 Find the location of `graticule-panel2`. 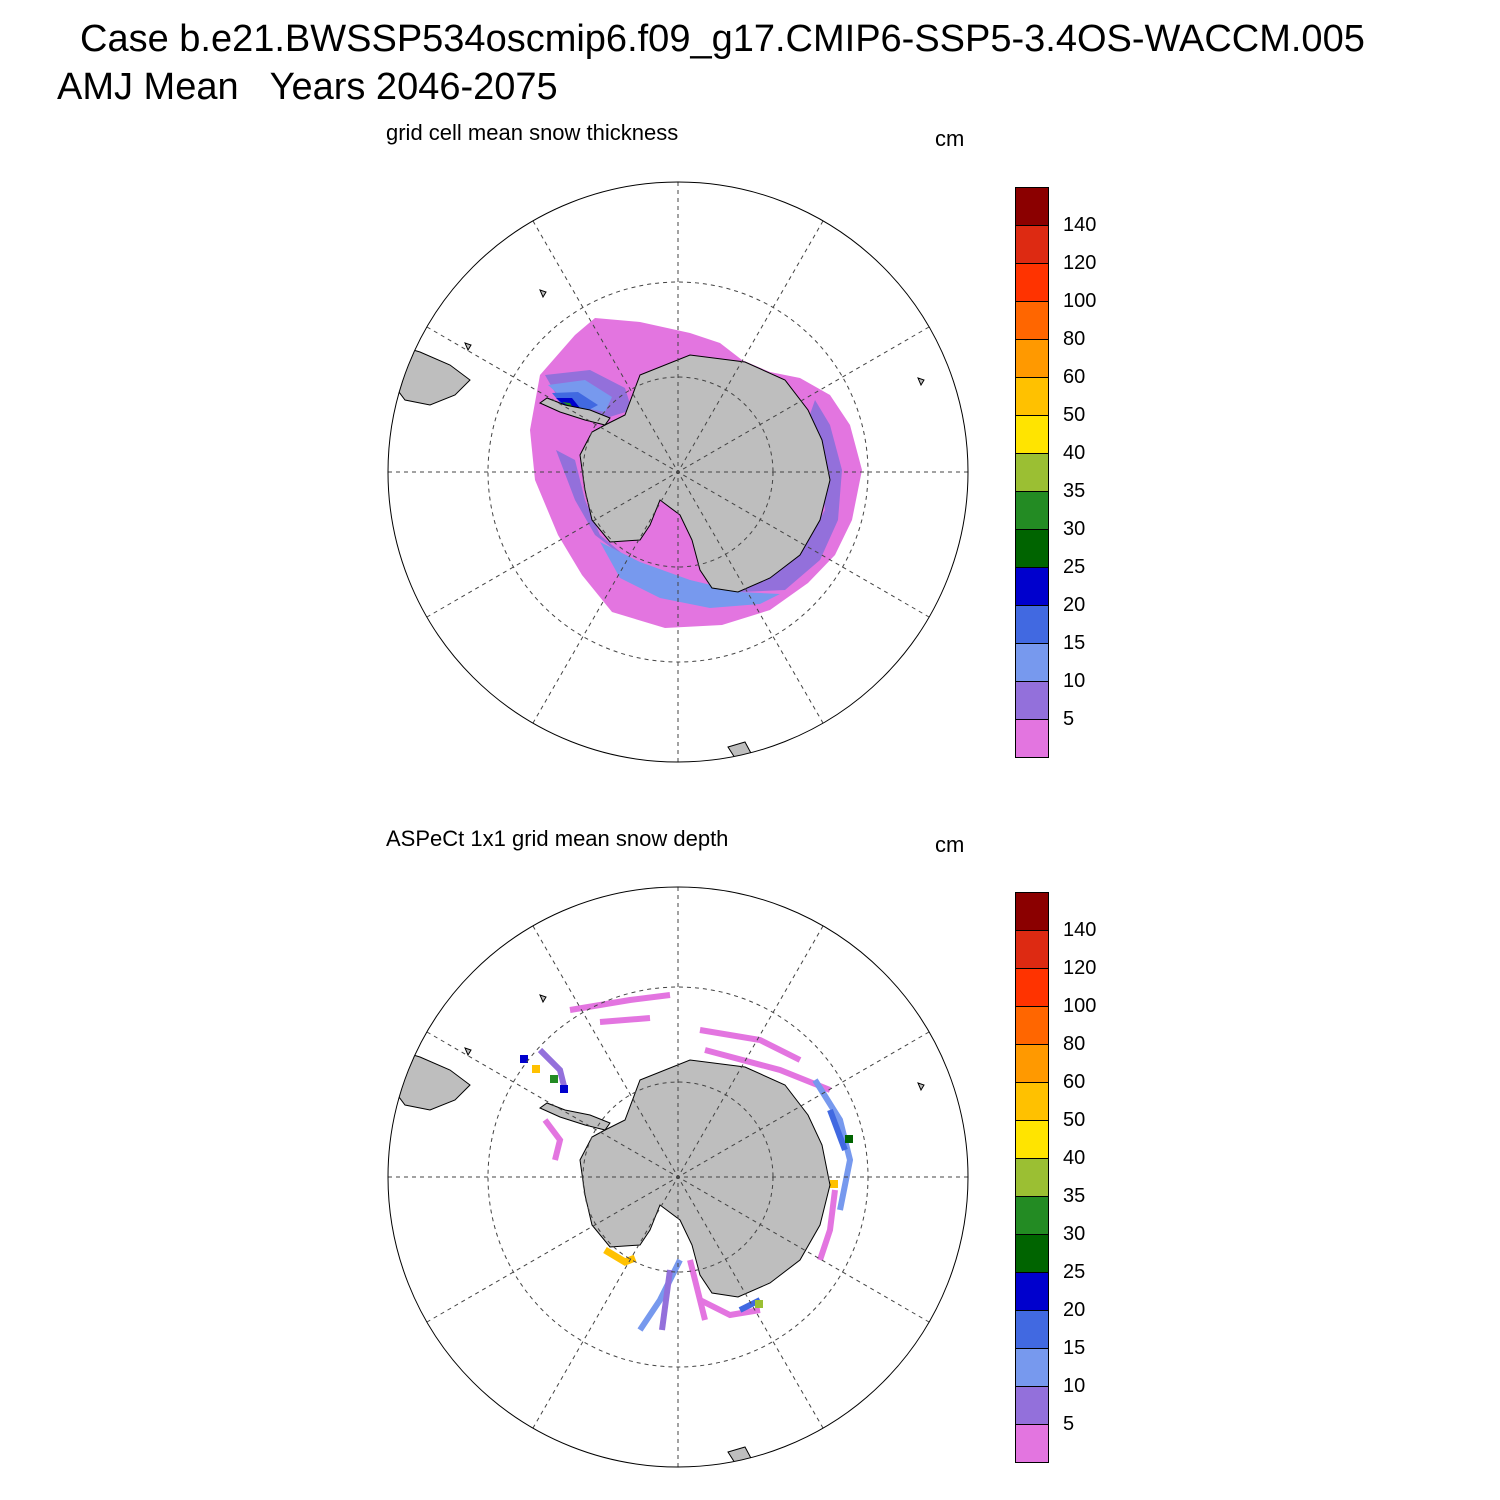

graticule-panel2 is located at coordinates (678, 1177).